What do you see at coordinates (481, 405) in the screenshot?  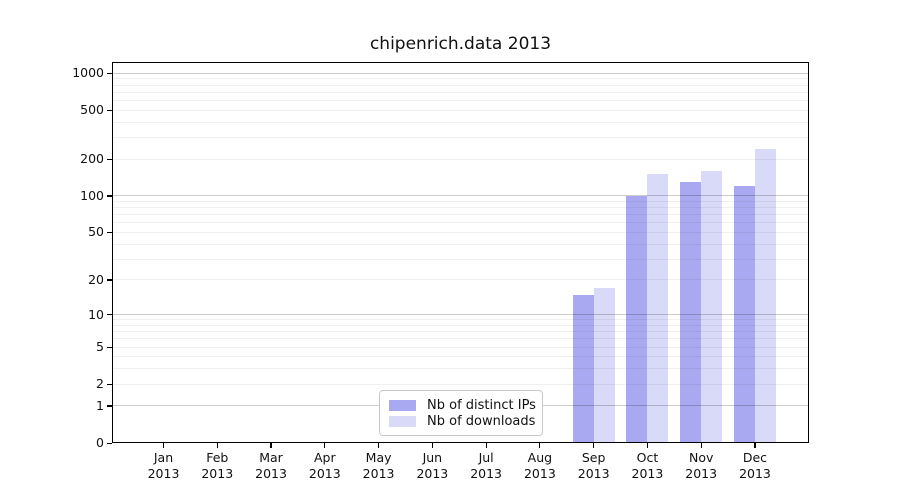 I see `legend-label-distinct-ips: Nb of distinct IPs` at bounding box center [481, 405].